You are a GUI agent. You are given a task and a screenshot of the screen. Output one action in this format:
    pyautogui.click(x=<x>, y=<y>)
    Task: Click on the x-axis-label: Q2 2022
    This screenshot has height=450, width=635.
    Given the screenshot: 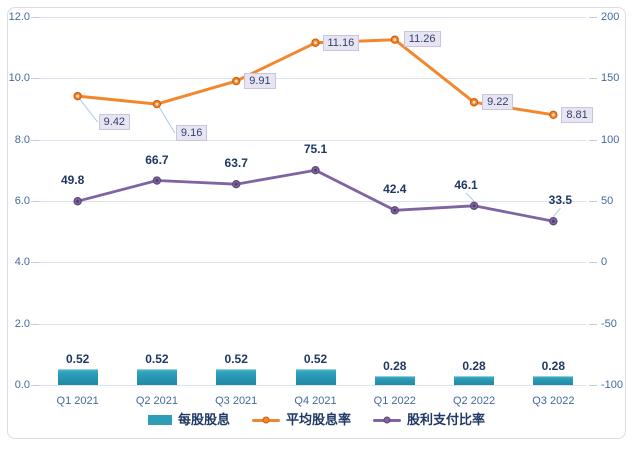 What is the action you would take?
    pyautogui.click(x=474, y=401)
    